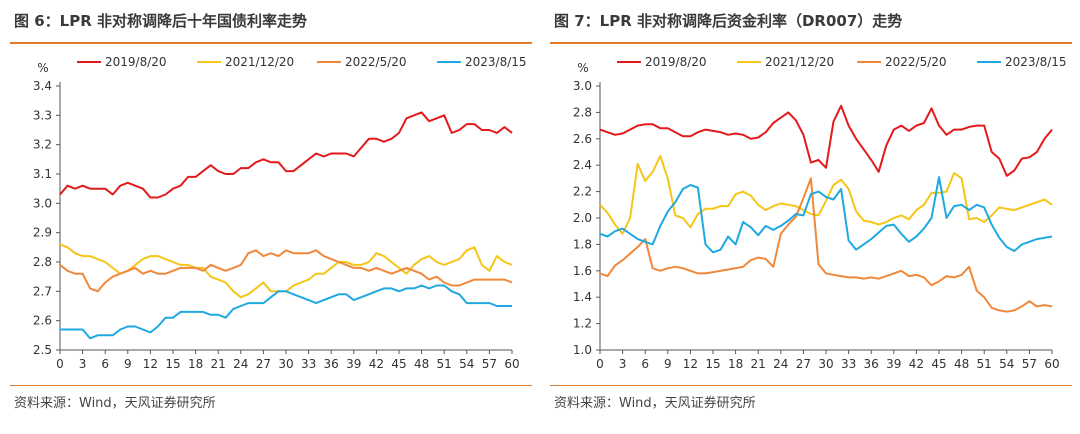 This screenshot has width=1080, height=434. Describe the element at coordinates (582, 244) in the screenshot. I see `y-tick-label: 1.8` at that location.